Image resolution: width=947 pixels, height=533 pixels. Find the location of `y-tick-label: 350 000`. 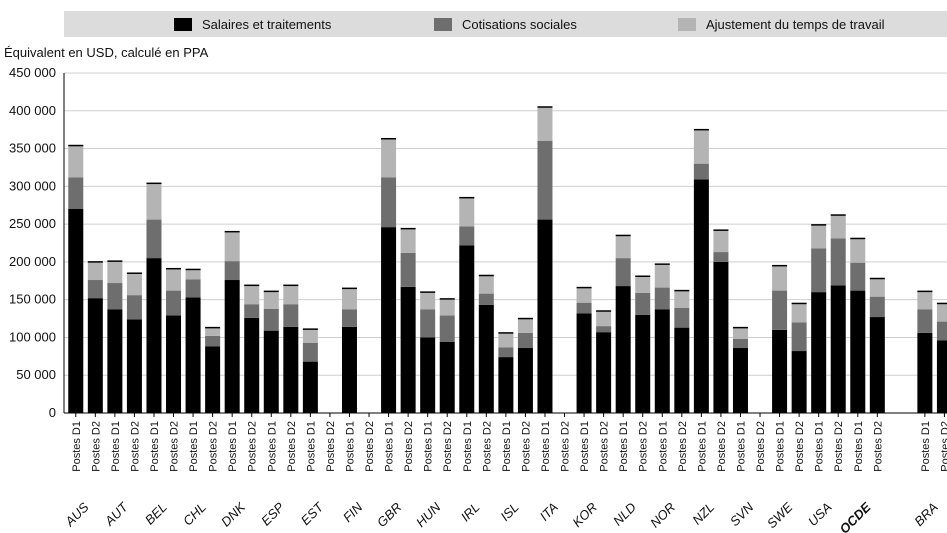

y-tick-label: 350 000 is located at coordinates (32, 148).